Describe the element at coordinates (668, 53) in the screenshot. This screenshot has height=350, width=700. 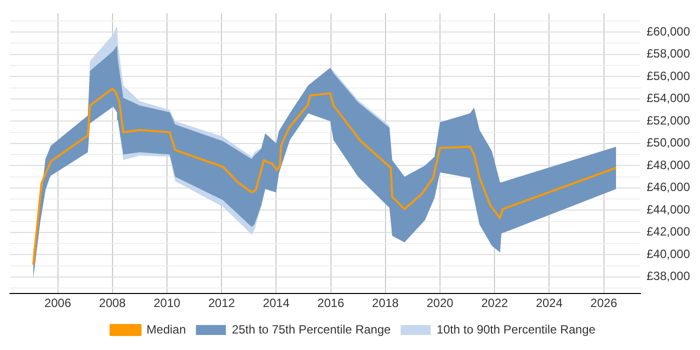
I see `y-tick-label: £58,000` at that location.